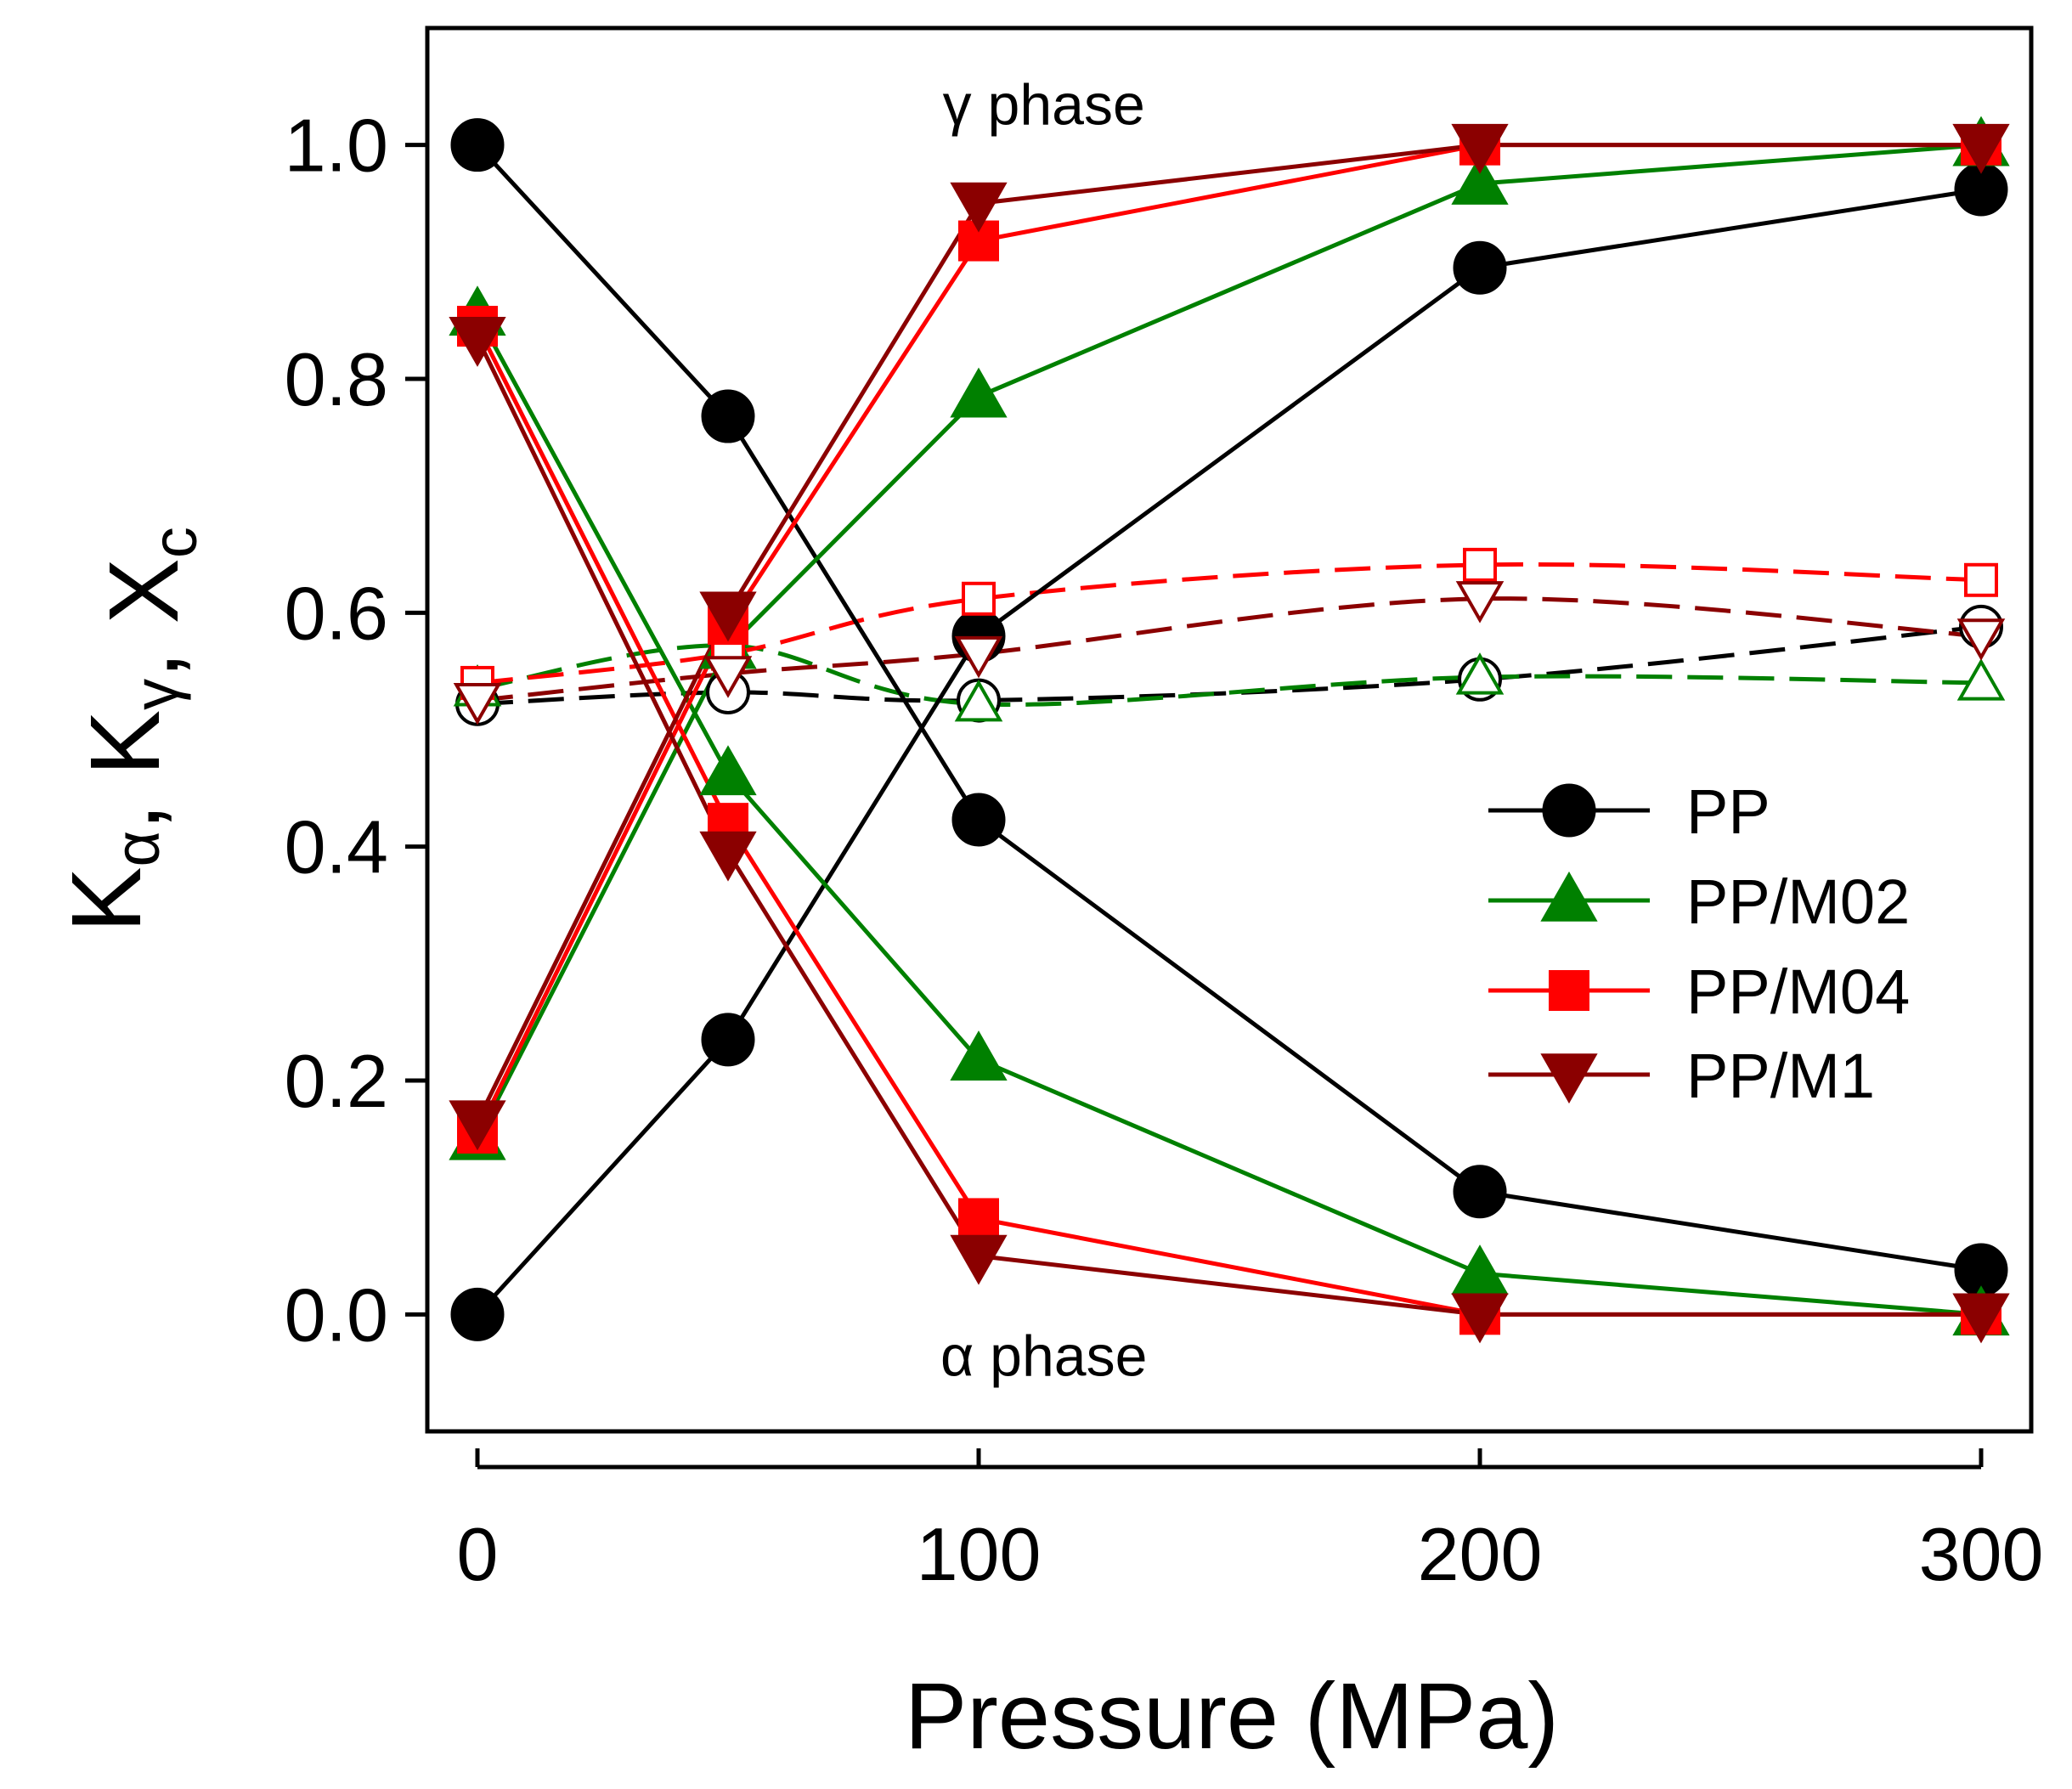 This screenshot has height=1789, width=2072. I want to click on annotation-alpha-phase: α phase, so click(1043, 1356).